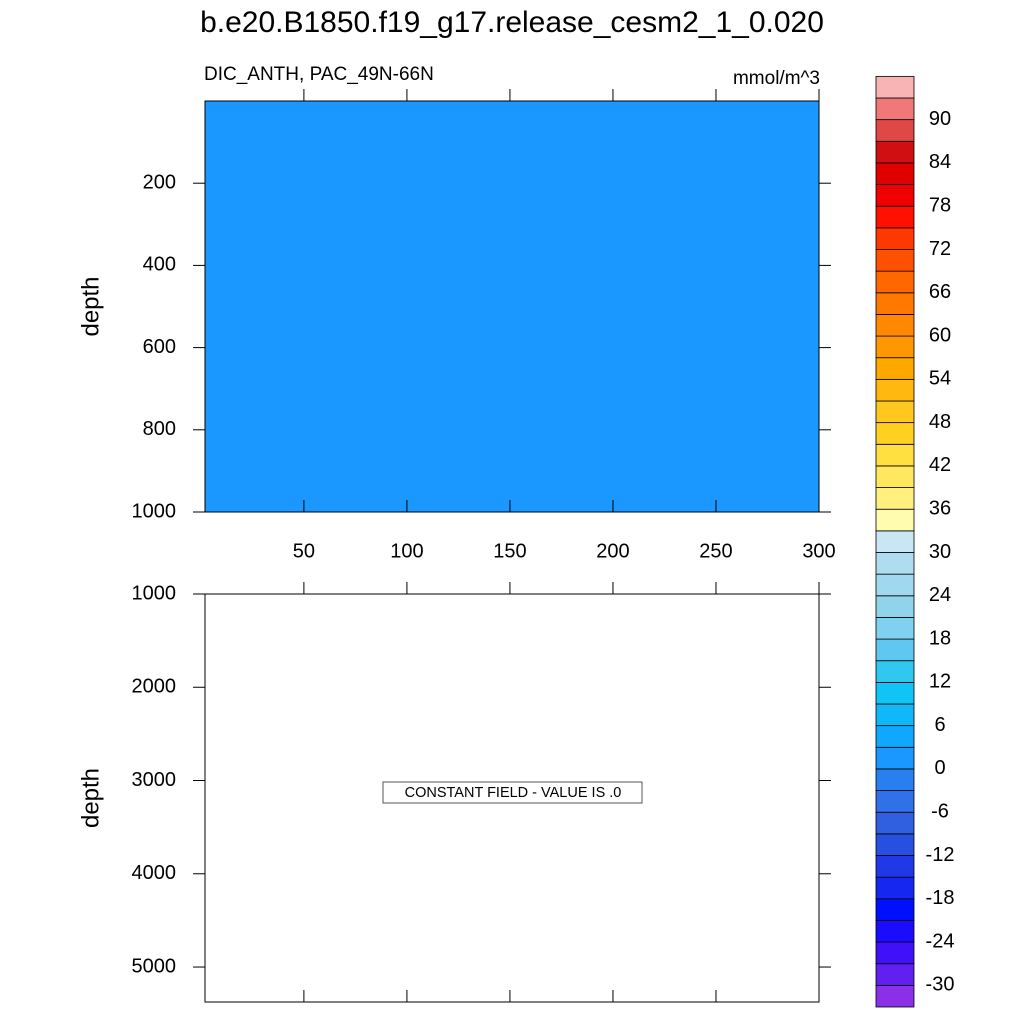 Image resolution: width=1024 pixels, height=1024 pixels. Describe the element at coordinates (940, 335) in the screenshot. I see `colorbar-label: 60` at that location.